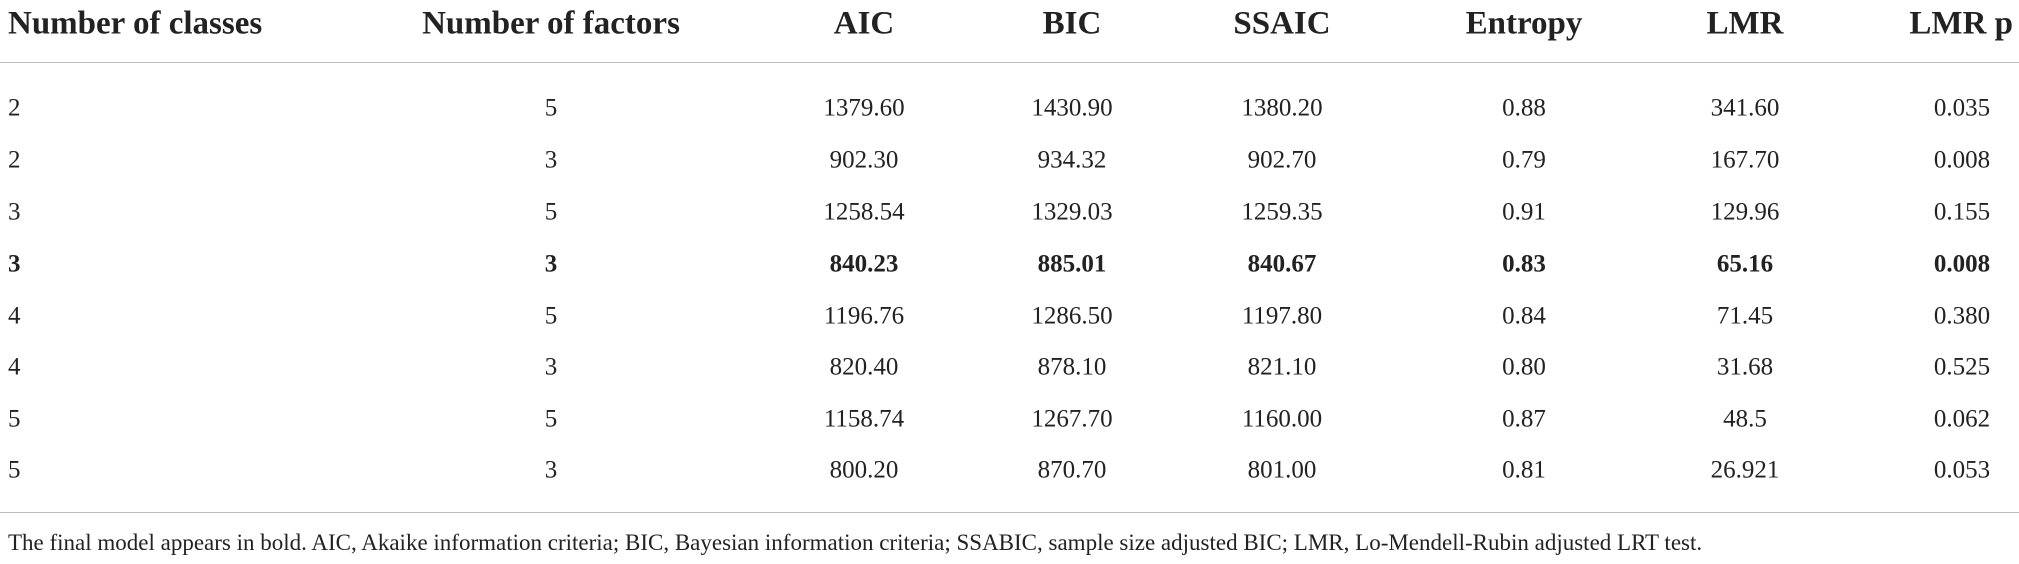 The height and width of the screenshot is (564, 2019). Describe the element at coordinates (1524, 264) in the screenshot. I see `table-cell: 0.83` at that location.